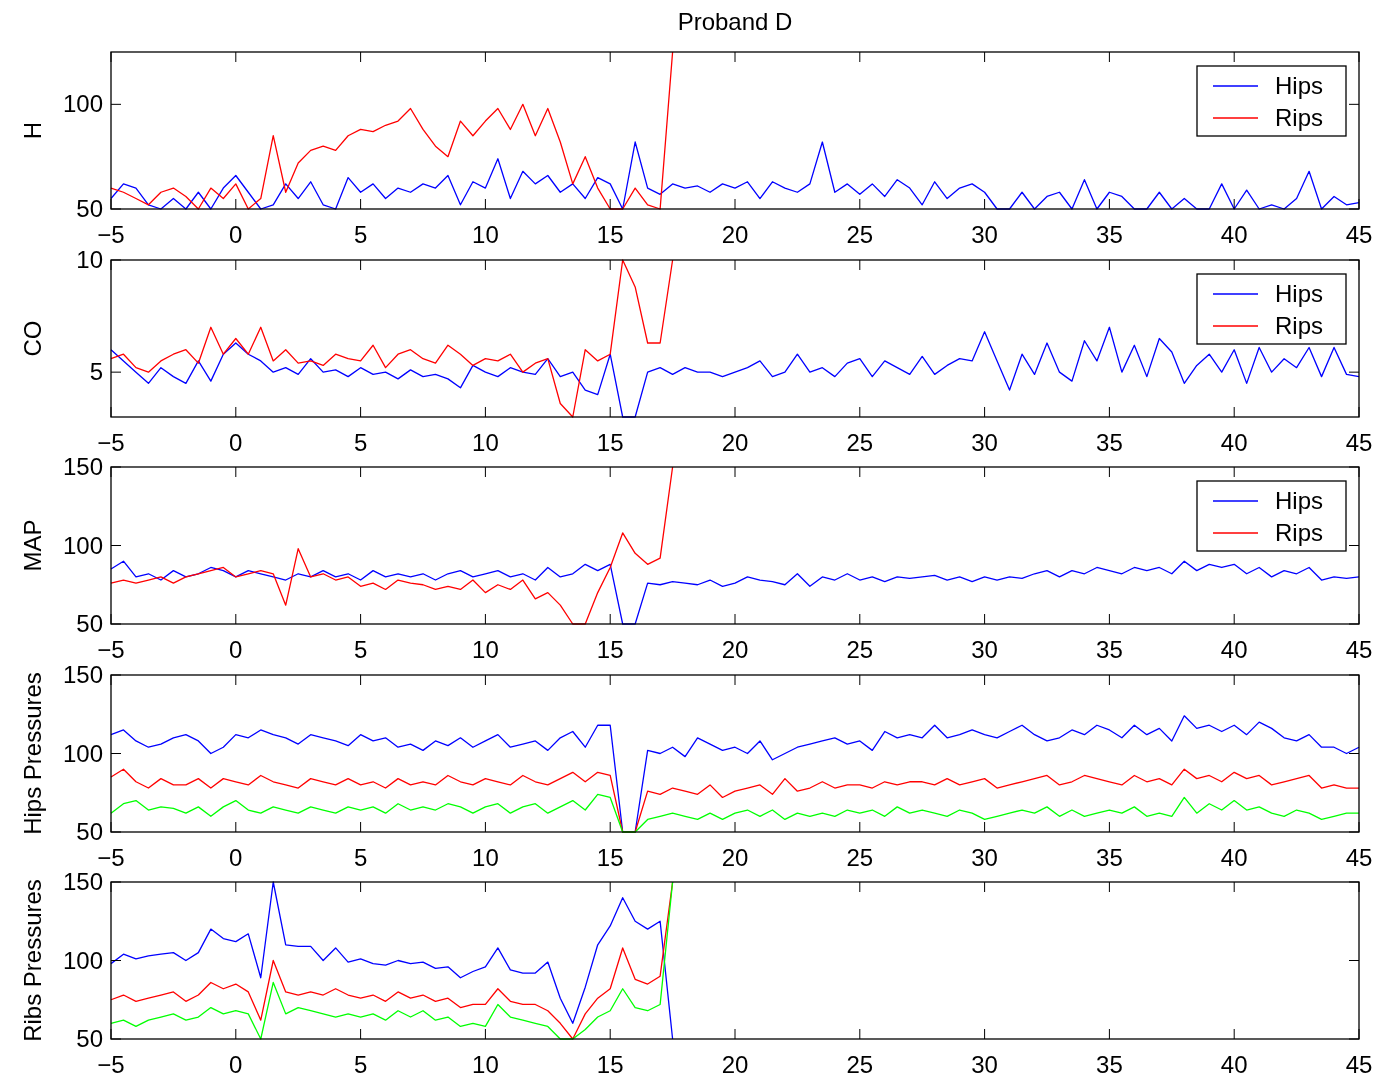  I want to click on y-tick-label: 5, so click(96, 372).